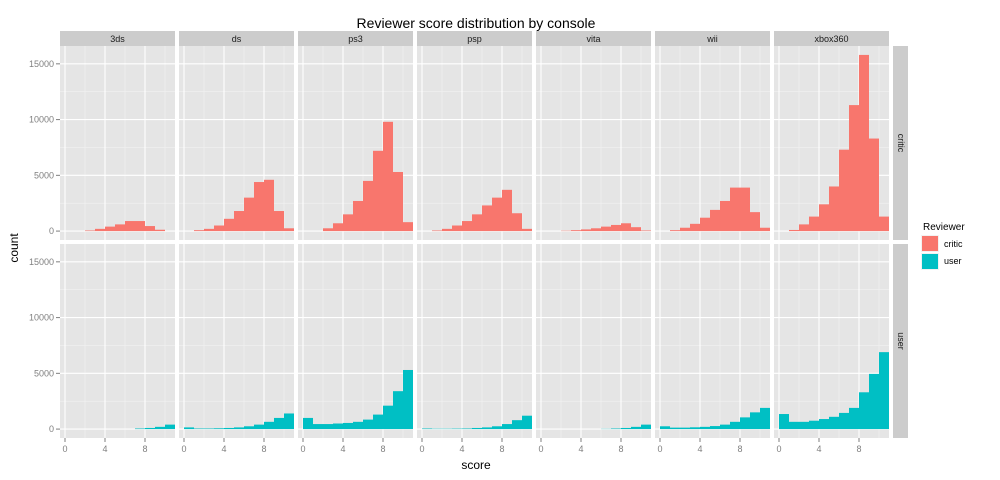 The height and width of the screenshot is (480, 1000). I want to click on facet-strip-label-psp: psp, so click(474, 39).